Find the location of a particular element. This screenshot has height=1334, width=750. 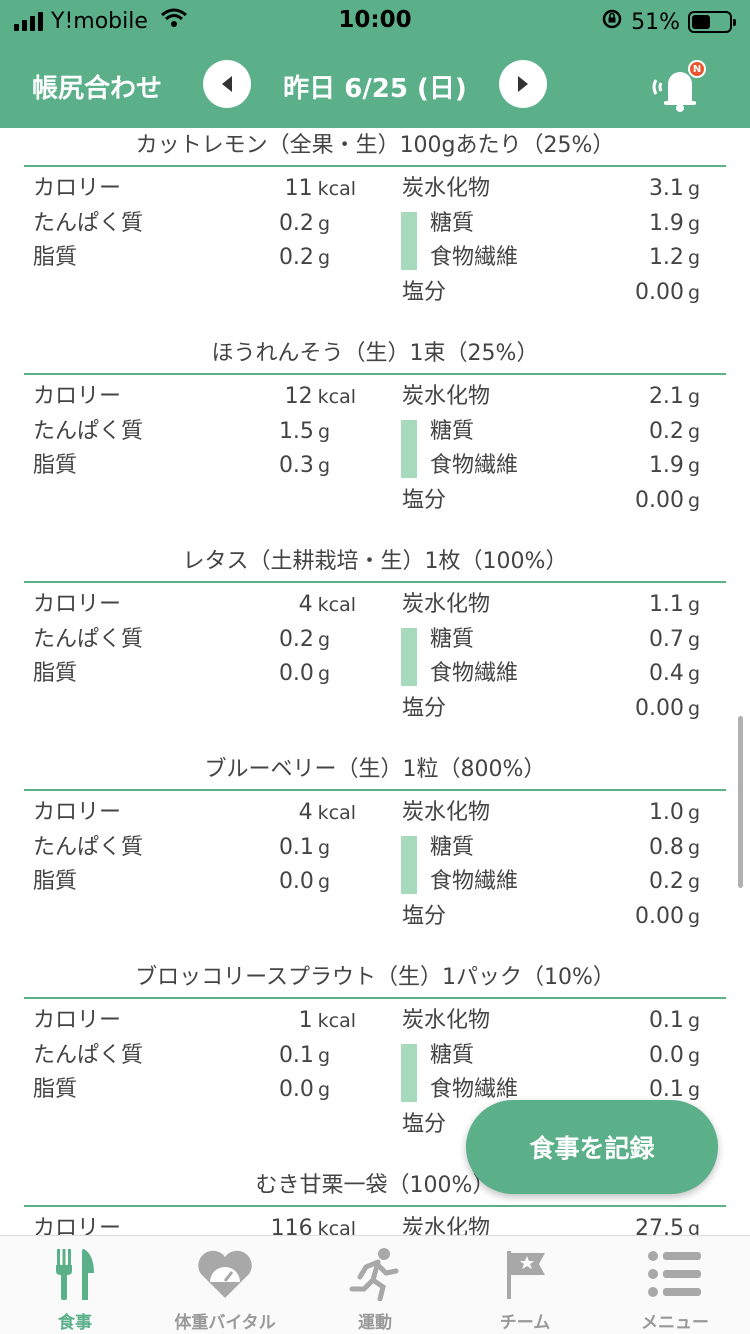

tab-exercise: 運動 is located at coordinates (375, 1285).